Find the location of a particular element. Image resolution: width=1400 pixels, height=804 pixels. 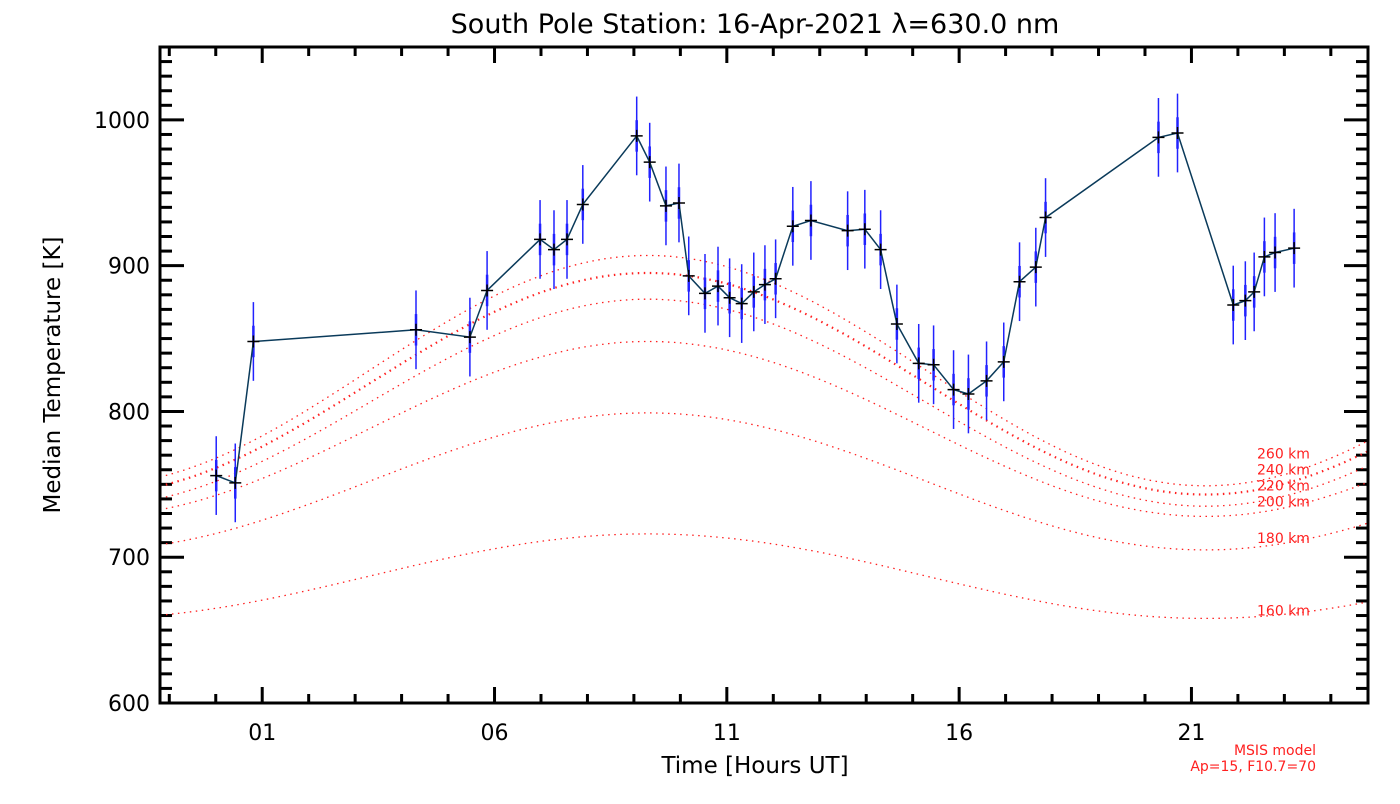

model-curve-label: 220 km is located at coordinates (1283, 486).